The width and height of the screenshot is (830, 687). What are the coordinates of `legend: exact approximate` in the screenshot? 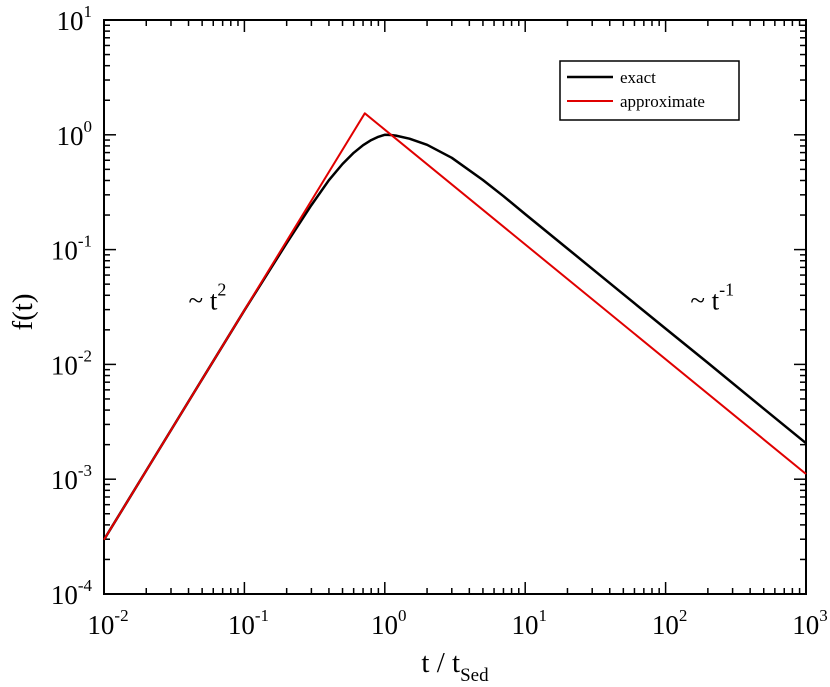 It's located at (649, 90).